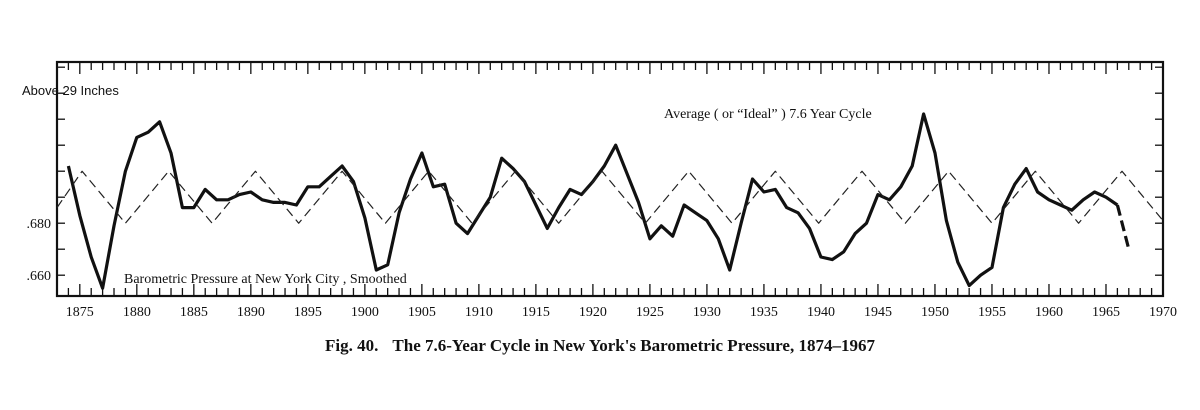 The image size is (1200, 410). What do you see at coordinates (194, 312) in the screenshot?
I see `x-tick-label: 1885` at bounding box center [194, 312].